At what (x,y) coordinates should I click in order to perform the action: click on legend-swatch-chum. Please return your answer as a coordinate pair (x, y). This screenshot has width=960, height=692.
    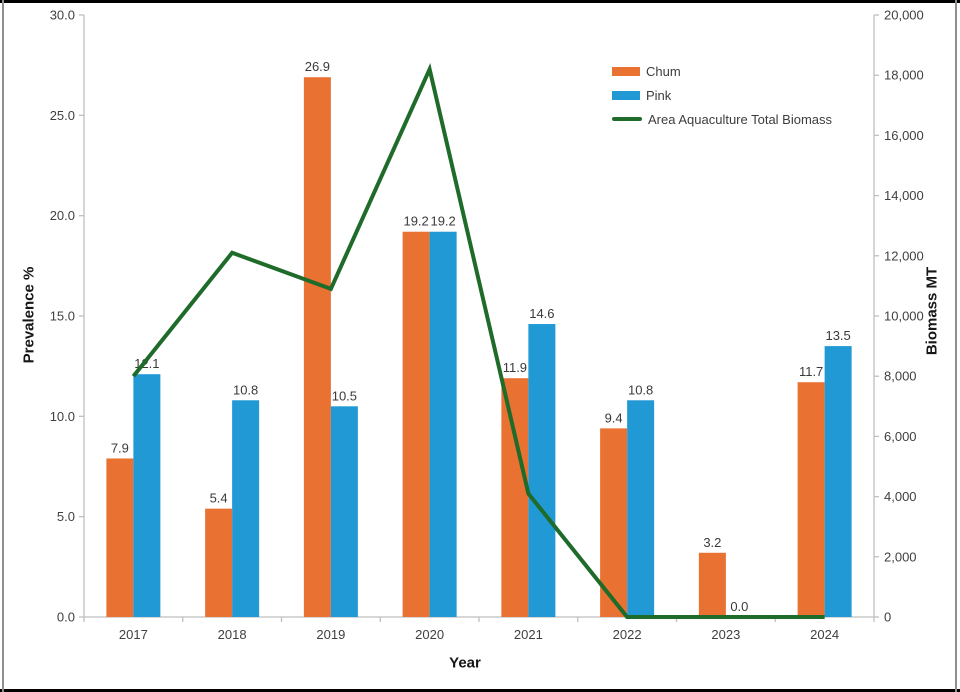
    Looking at the image, I should click on (626, 71).